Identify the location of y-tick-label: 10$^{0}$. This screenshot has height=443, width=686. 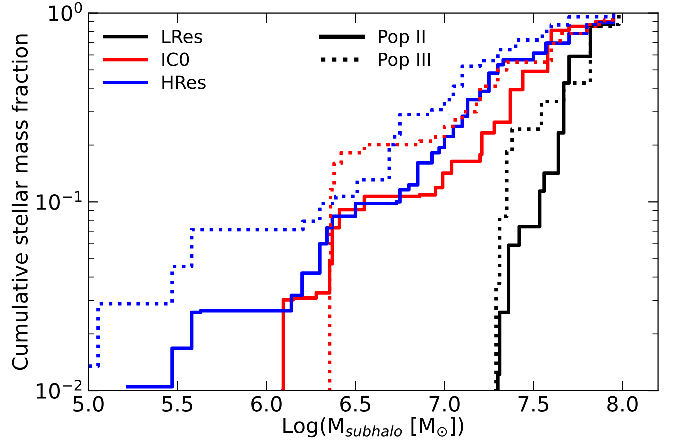
(65, 12).